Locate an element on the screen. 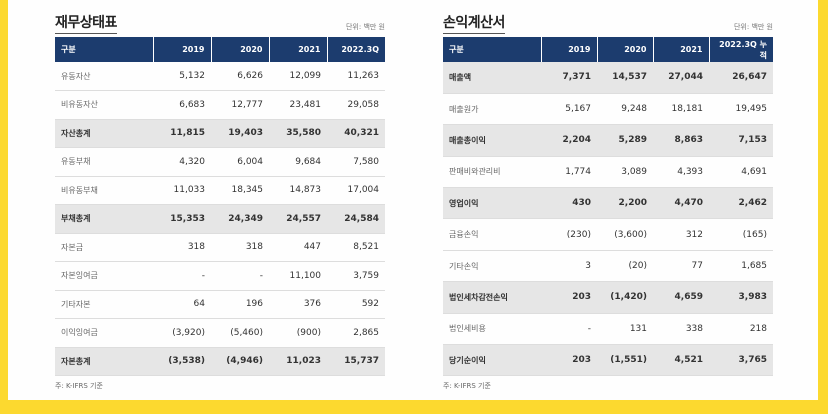 This screenshot has height=414, width=828. cell-value: 4,659 is located at coordinates (681, 297).